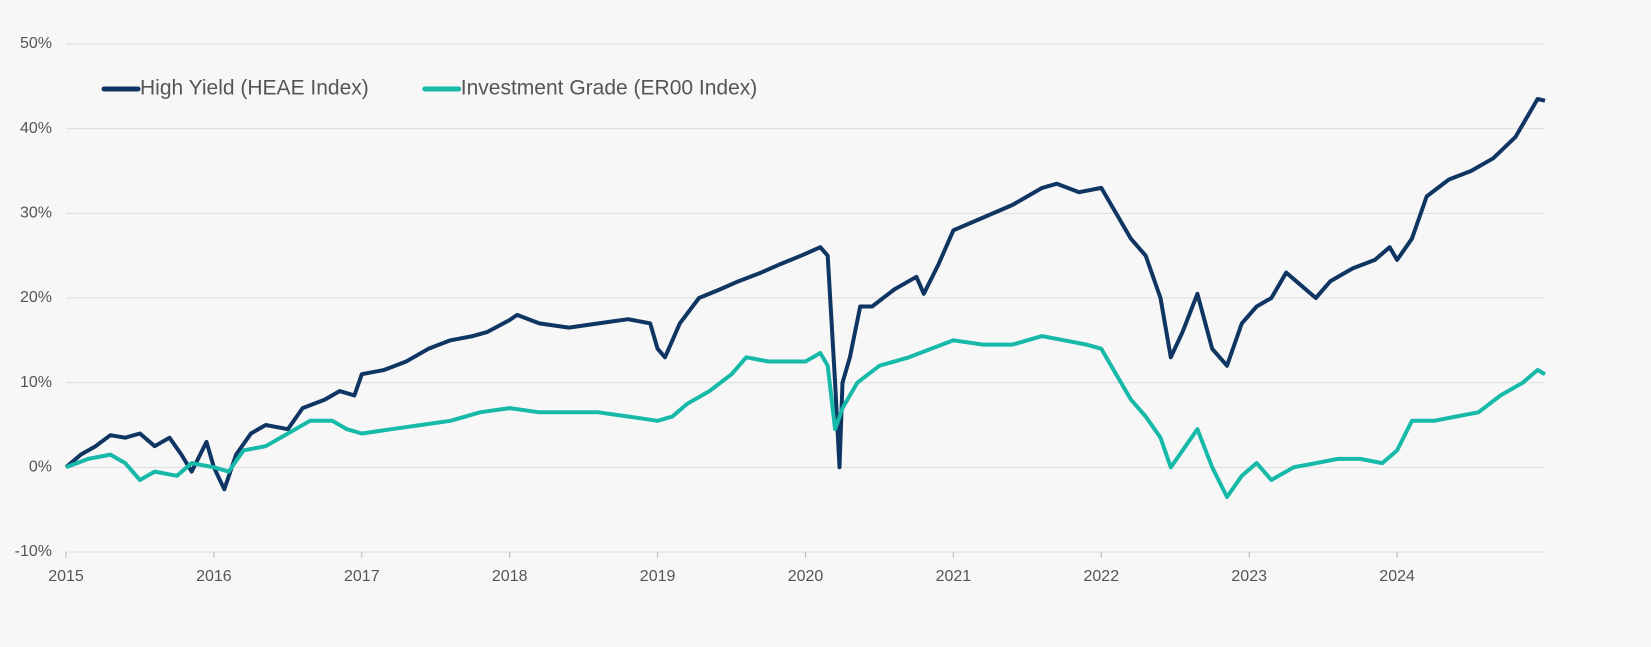 The width and height of the screenshot is (1651, 647). I want to click on x-tick-label: 2024, so click(1397, 576).